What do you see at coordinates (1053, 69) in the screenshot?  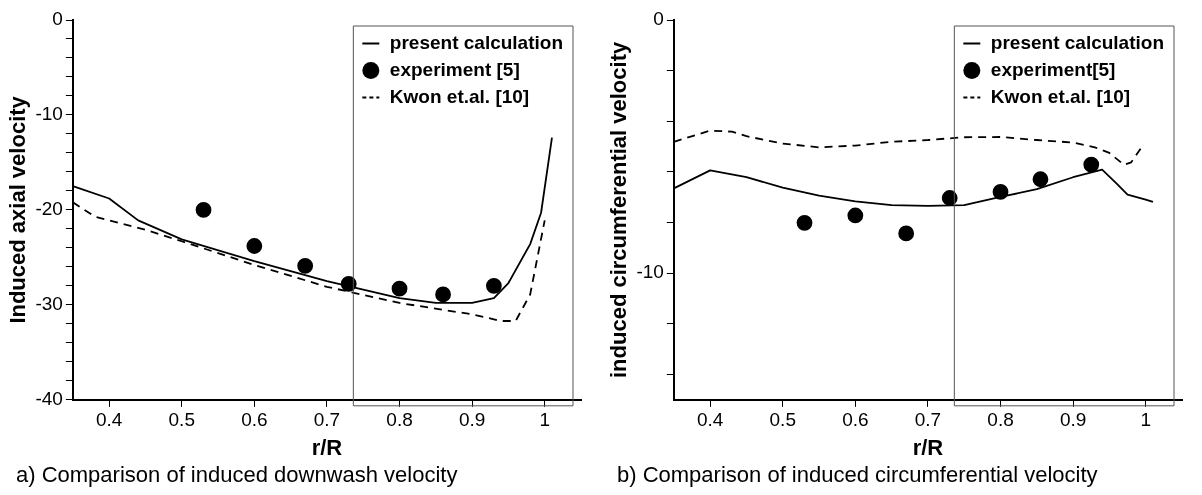 I see `legend-label: experiment[5]` at bounding box center [1053, 69].